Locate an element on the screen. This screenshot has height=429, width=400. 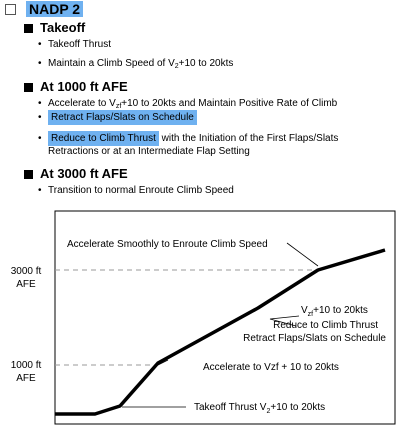
annot-reduce-climb: Reduce to Climb Thrust is located at coordinates (325, 325).